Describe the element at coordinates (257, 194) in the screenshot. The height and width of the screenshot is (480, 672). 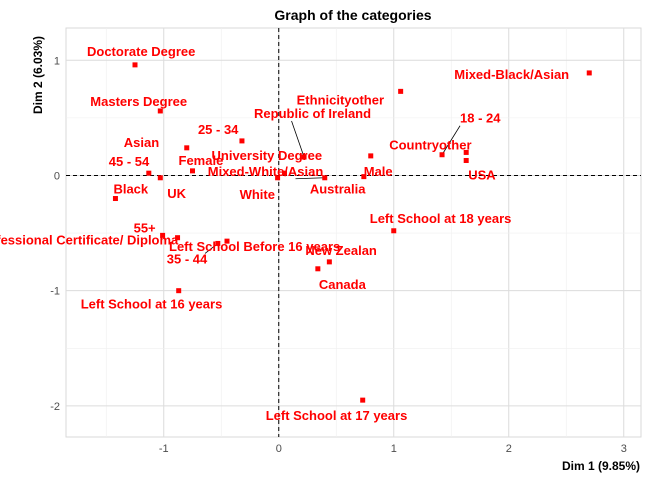
I see `point-label: White` at that location.